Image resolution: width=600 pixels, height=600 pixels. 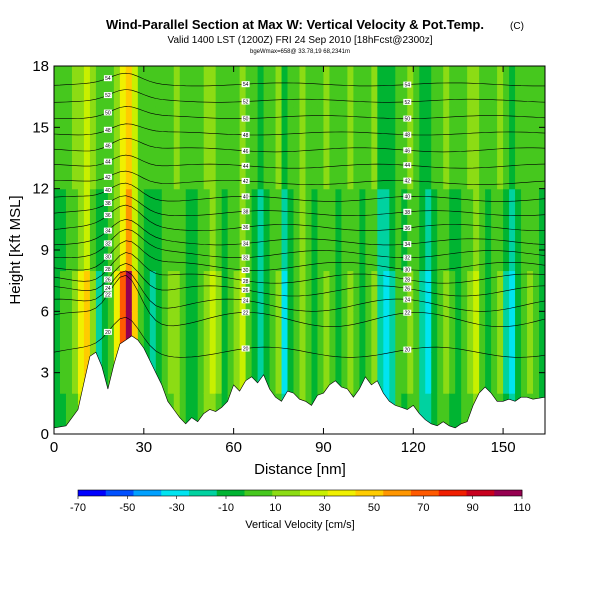 What do you see at coordinates (45, 250) in the screenshot?
I see `y-tick-label: 9` at bounding box center [45, 250].